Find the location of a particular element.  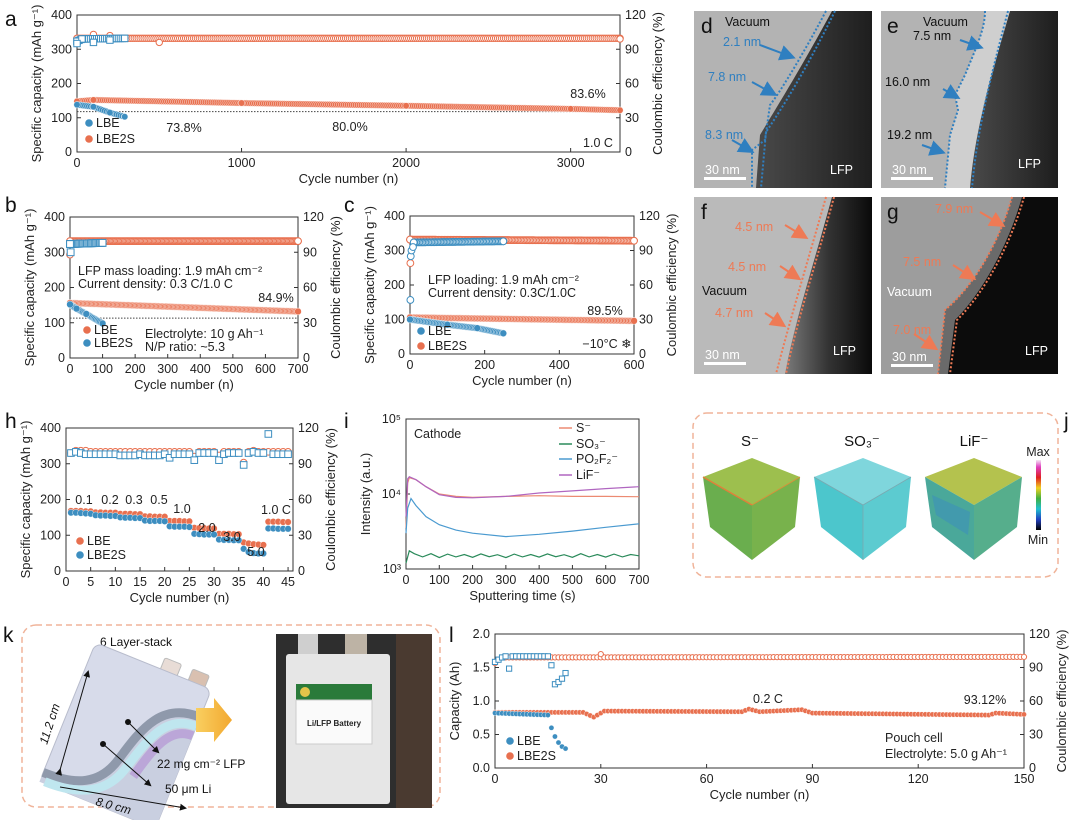

panel-letter-j: j is located at coordinates (1066, 421).